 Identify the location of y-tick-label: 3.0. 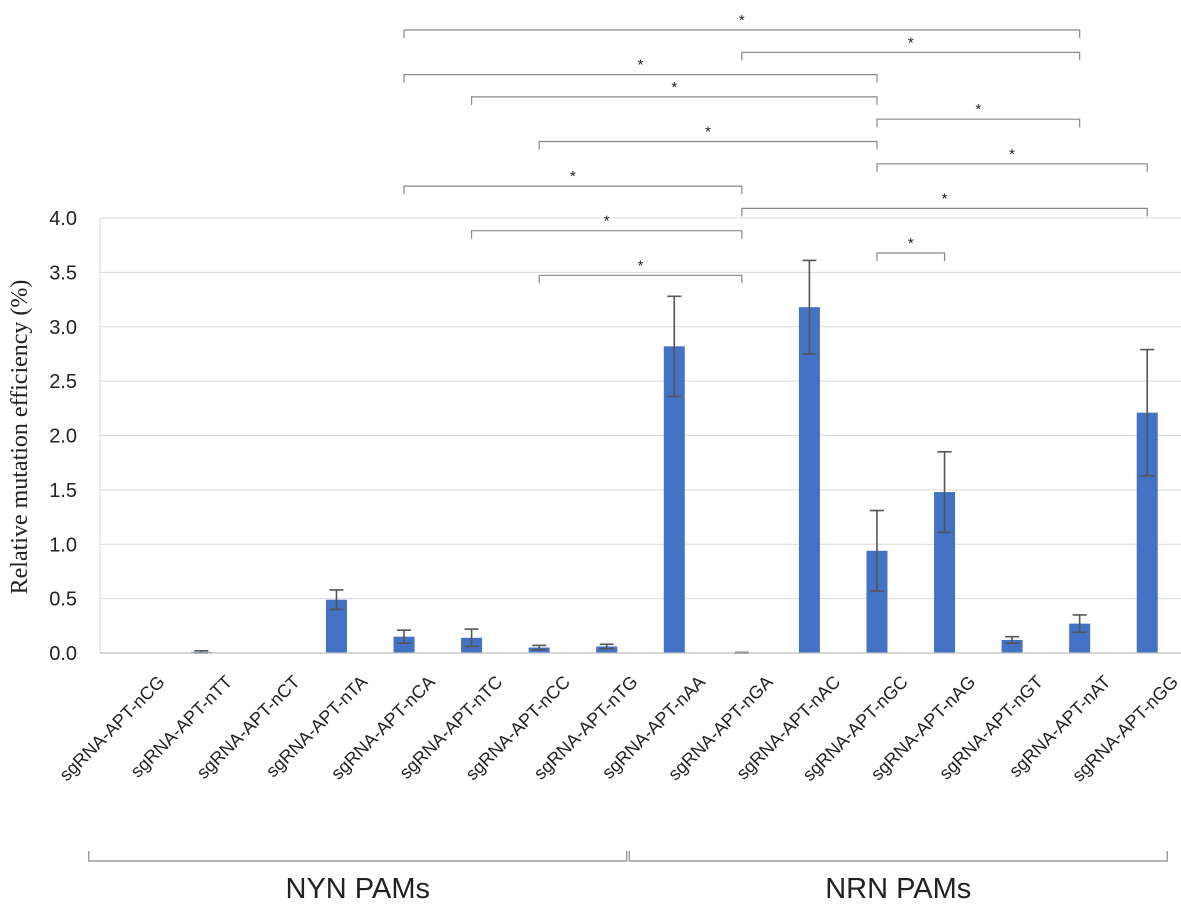
(63, 328).